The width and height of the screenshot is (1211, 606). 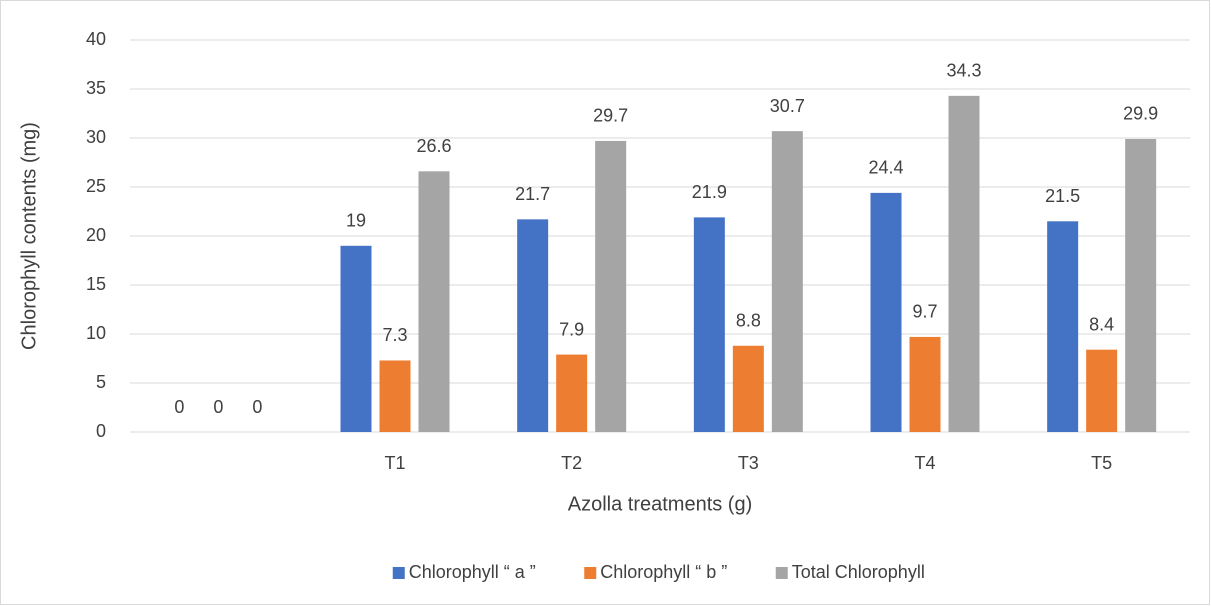 I want to click on data-label: 26.6, so click(x=433, y=146).